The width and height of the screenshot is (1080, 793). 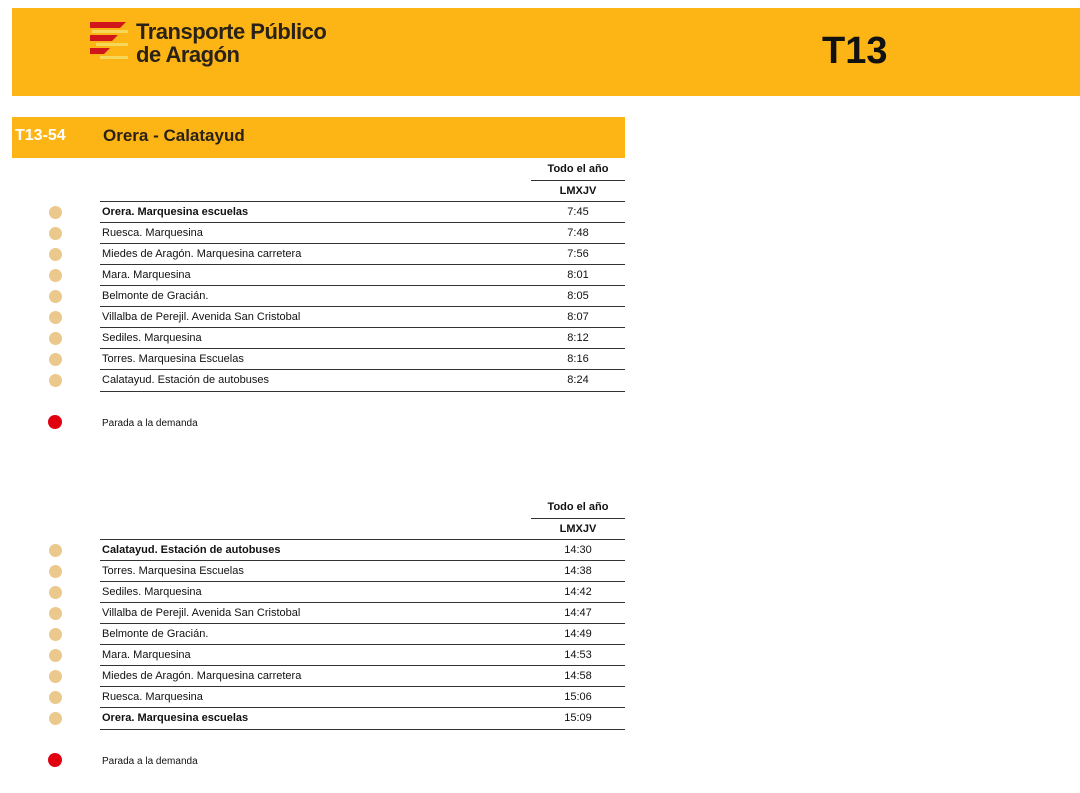 What do you see at coordinates (578, 634) in the screenshot?
I see `departure-time: 14:49` at bounding box center [578, 634].